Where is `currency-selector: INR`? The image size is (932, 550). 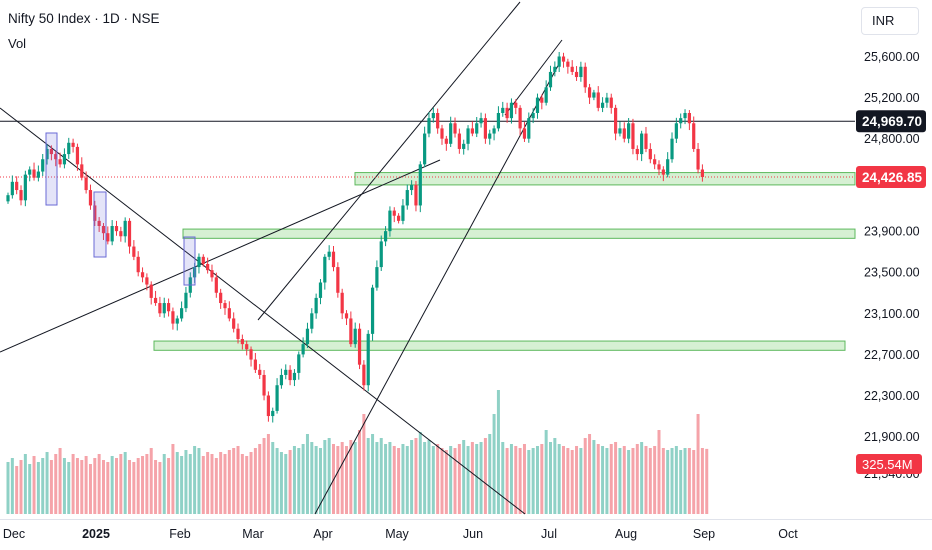
currency-selector: INR is located at coordinates (890, 21).